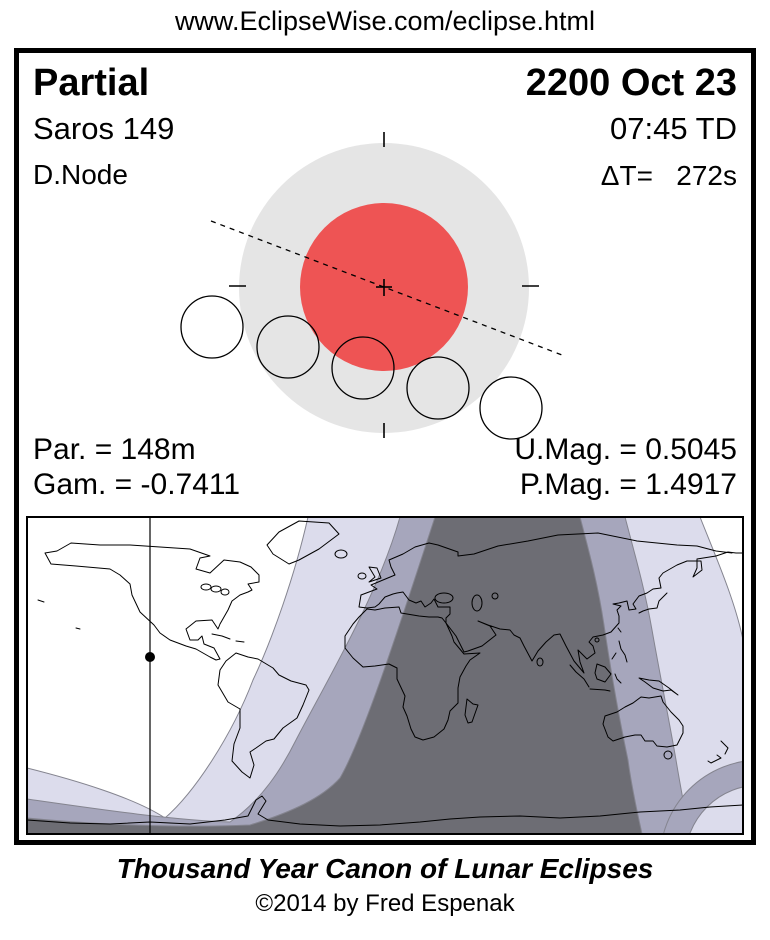 The height and width of the screenshot is (940, 770). Describe the element at coordinates (673, 128) in the screenshot. I see `eclipse-time-label: 07:45 TD` at that location.